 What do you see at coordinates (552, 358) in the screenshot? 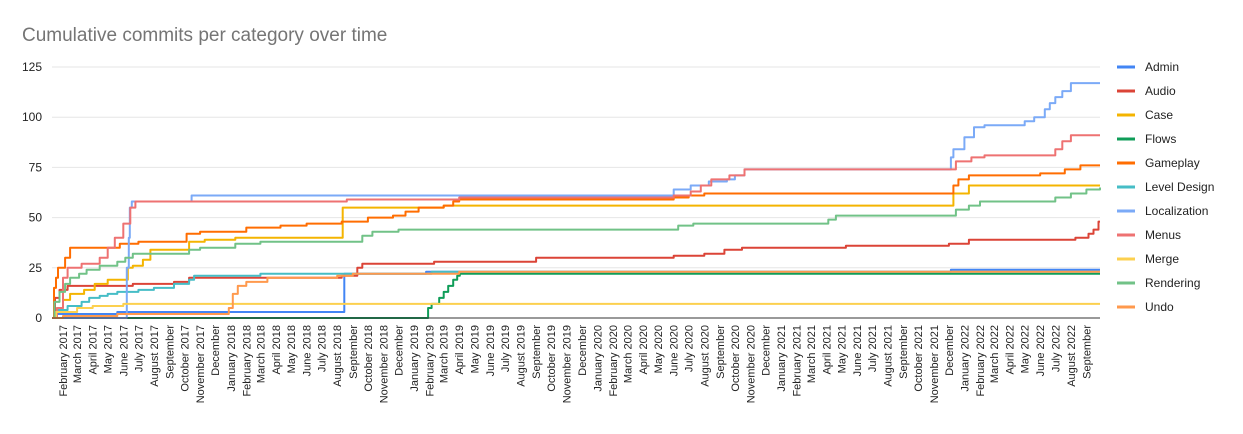
I see `x-tick-label: October 2019` at bounding box center [552, 358].